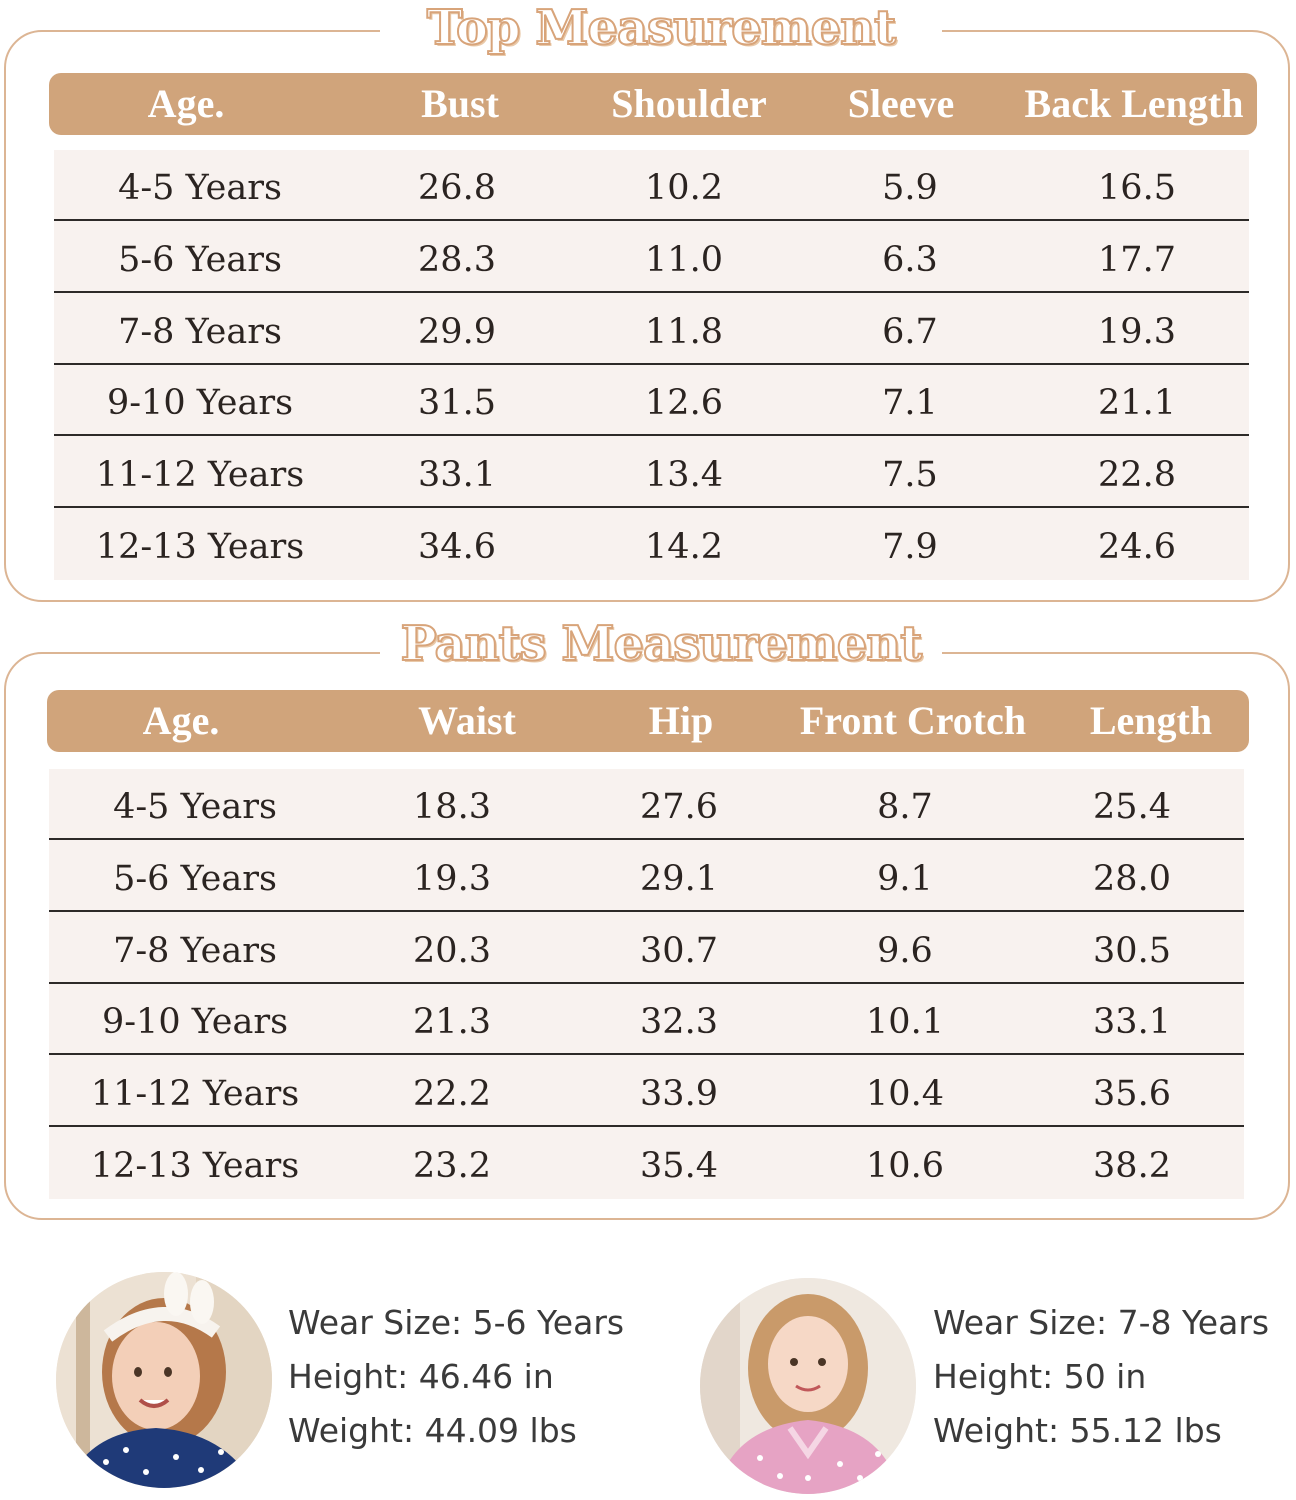 The height and width of the screenshot is (1500, 1296). Describe the element at coordinates (910, 475) in the screenshot. I see `sleeve-cell: 7.5` at that location.